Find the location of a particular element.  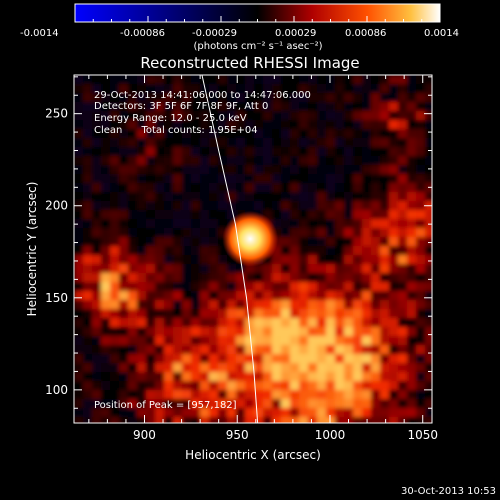

y-tick-label: 100 is located at coordinates (56, 390).